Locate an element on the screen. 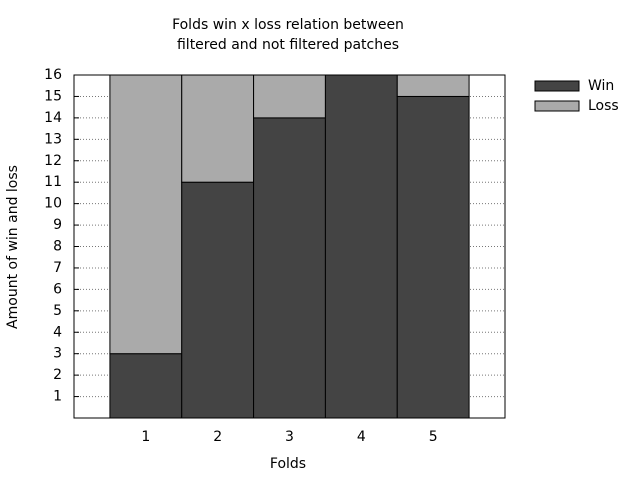 The width and height of the screenshot is (640, 480). legend-label: Loss is located at coordinates (603, 106).